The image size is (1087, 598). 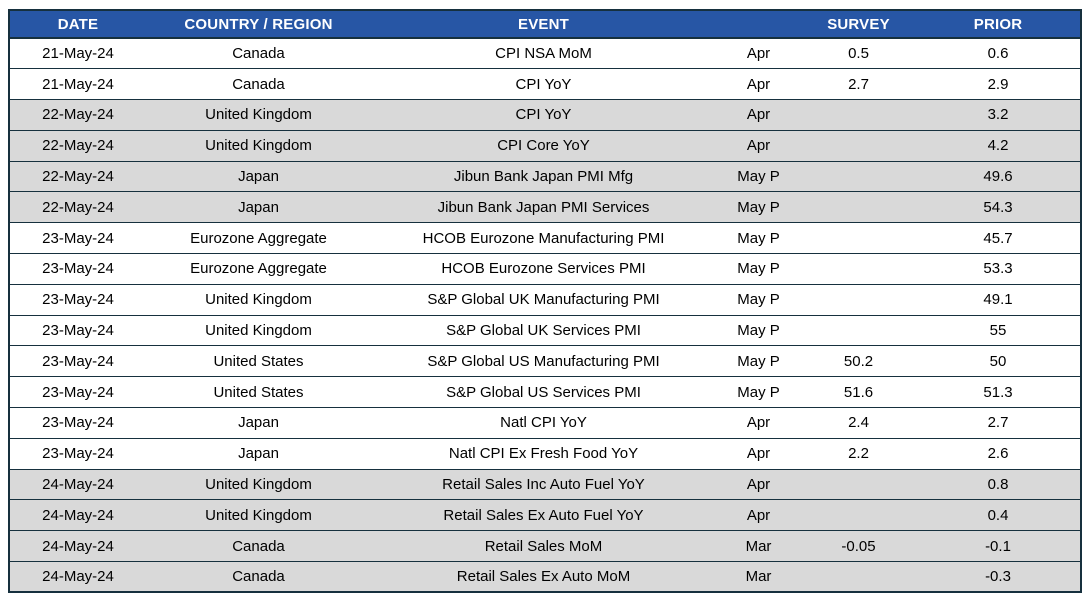 What do you see at coordinates (858, 423) in the screenshot?
I see `cell-survey: 2.4` at bounding box center [858, 423].